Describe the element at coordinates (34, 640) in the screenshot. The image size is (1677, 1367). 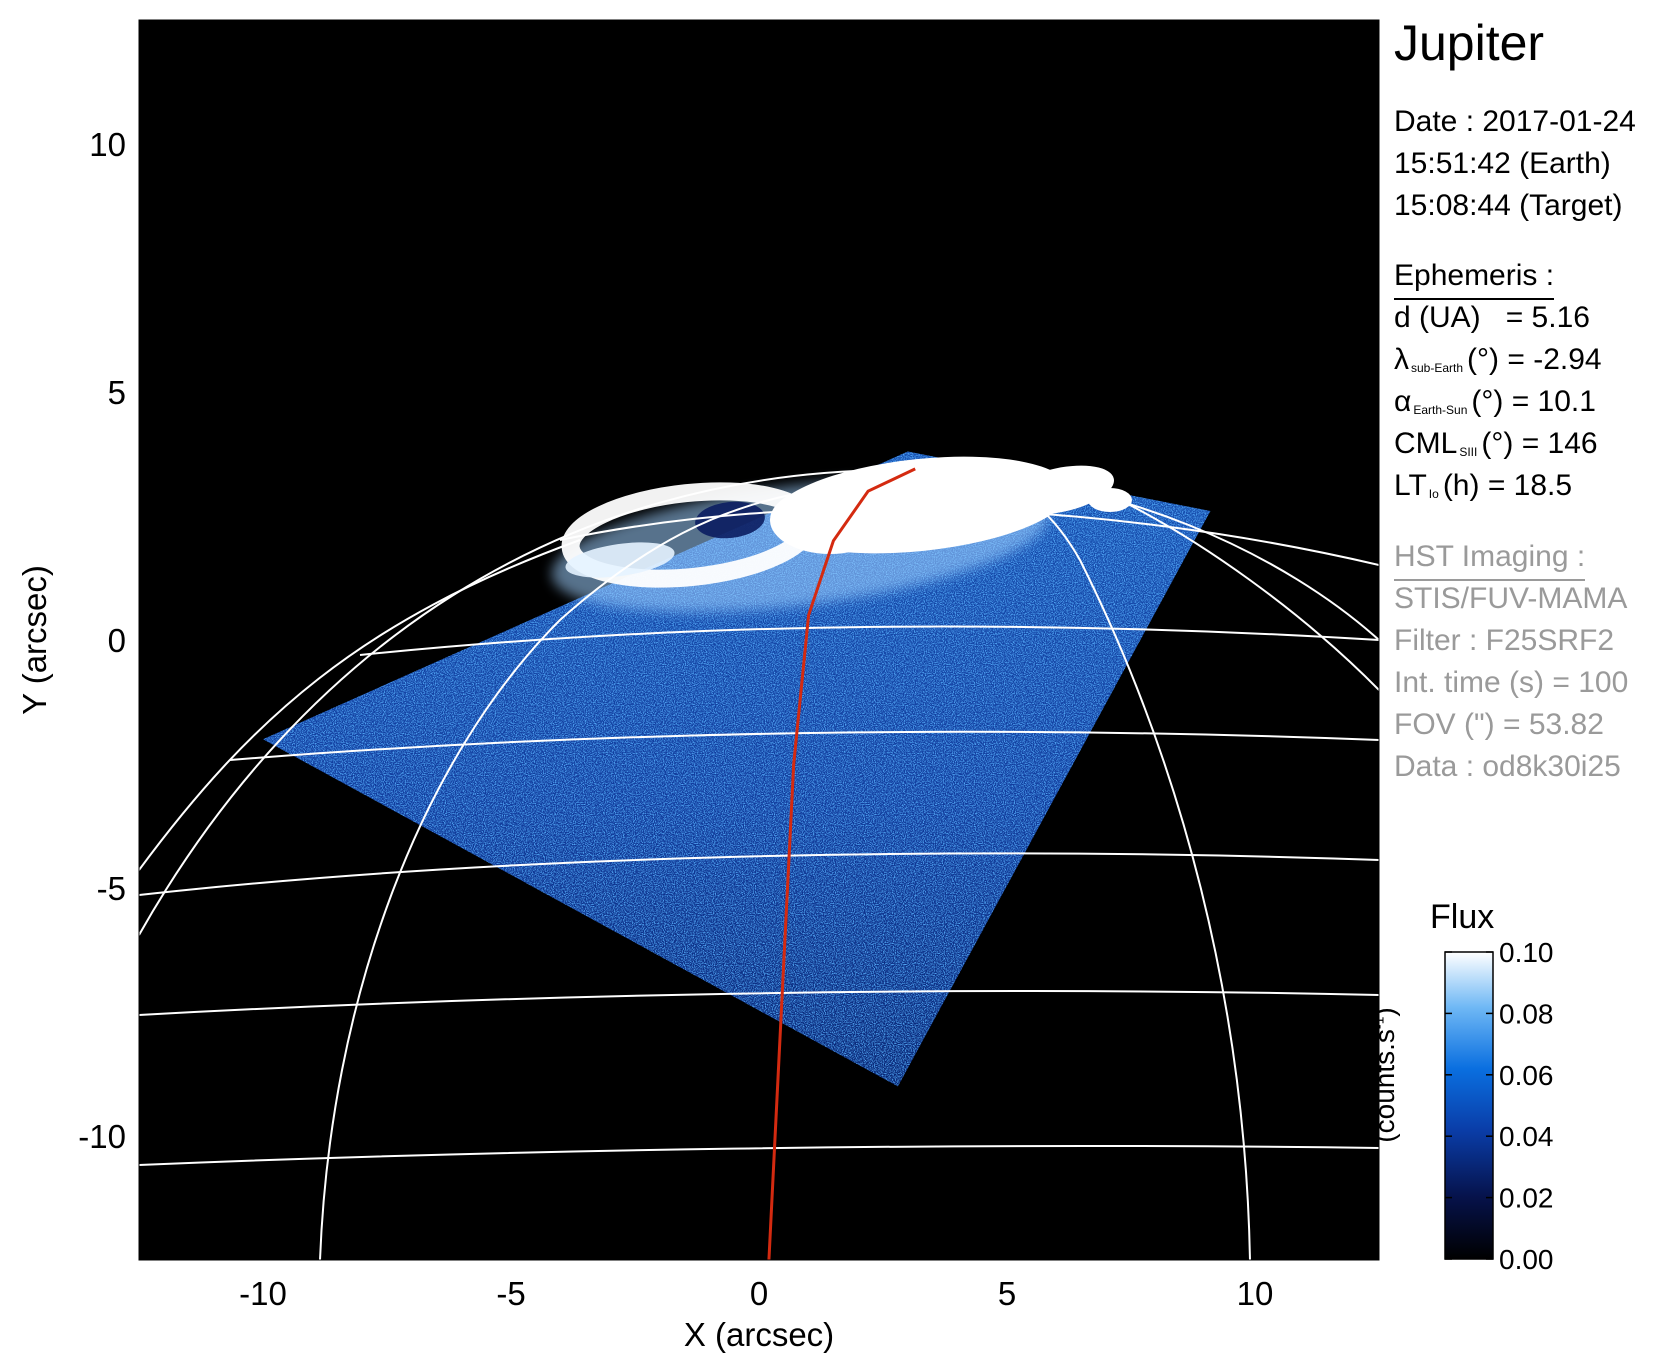
I see `y-axis-label: Y (arcsec)` at that location.